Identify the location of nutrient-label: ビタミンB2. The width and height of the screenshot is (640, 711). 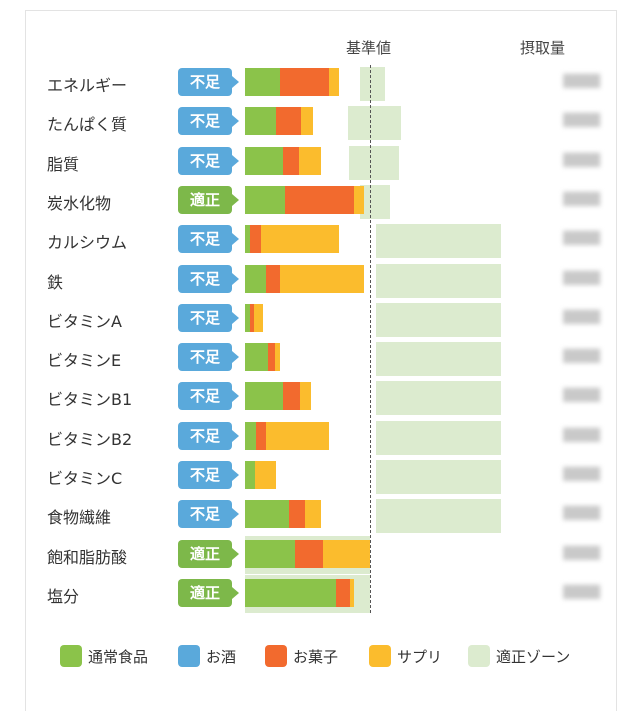
(90, 439).